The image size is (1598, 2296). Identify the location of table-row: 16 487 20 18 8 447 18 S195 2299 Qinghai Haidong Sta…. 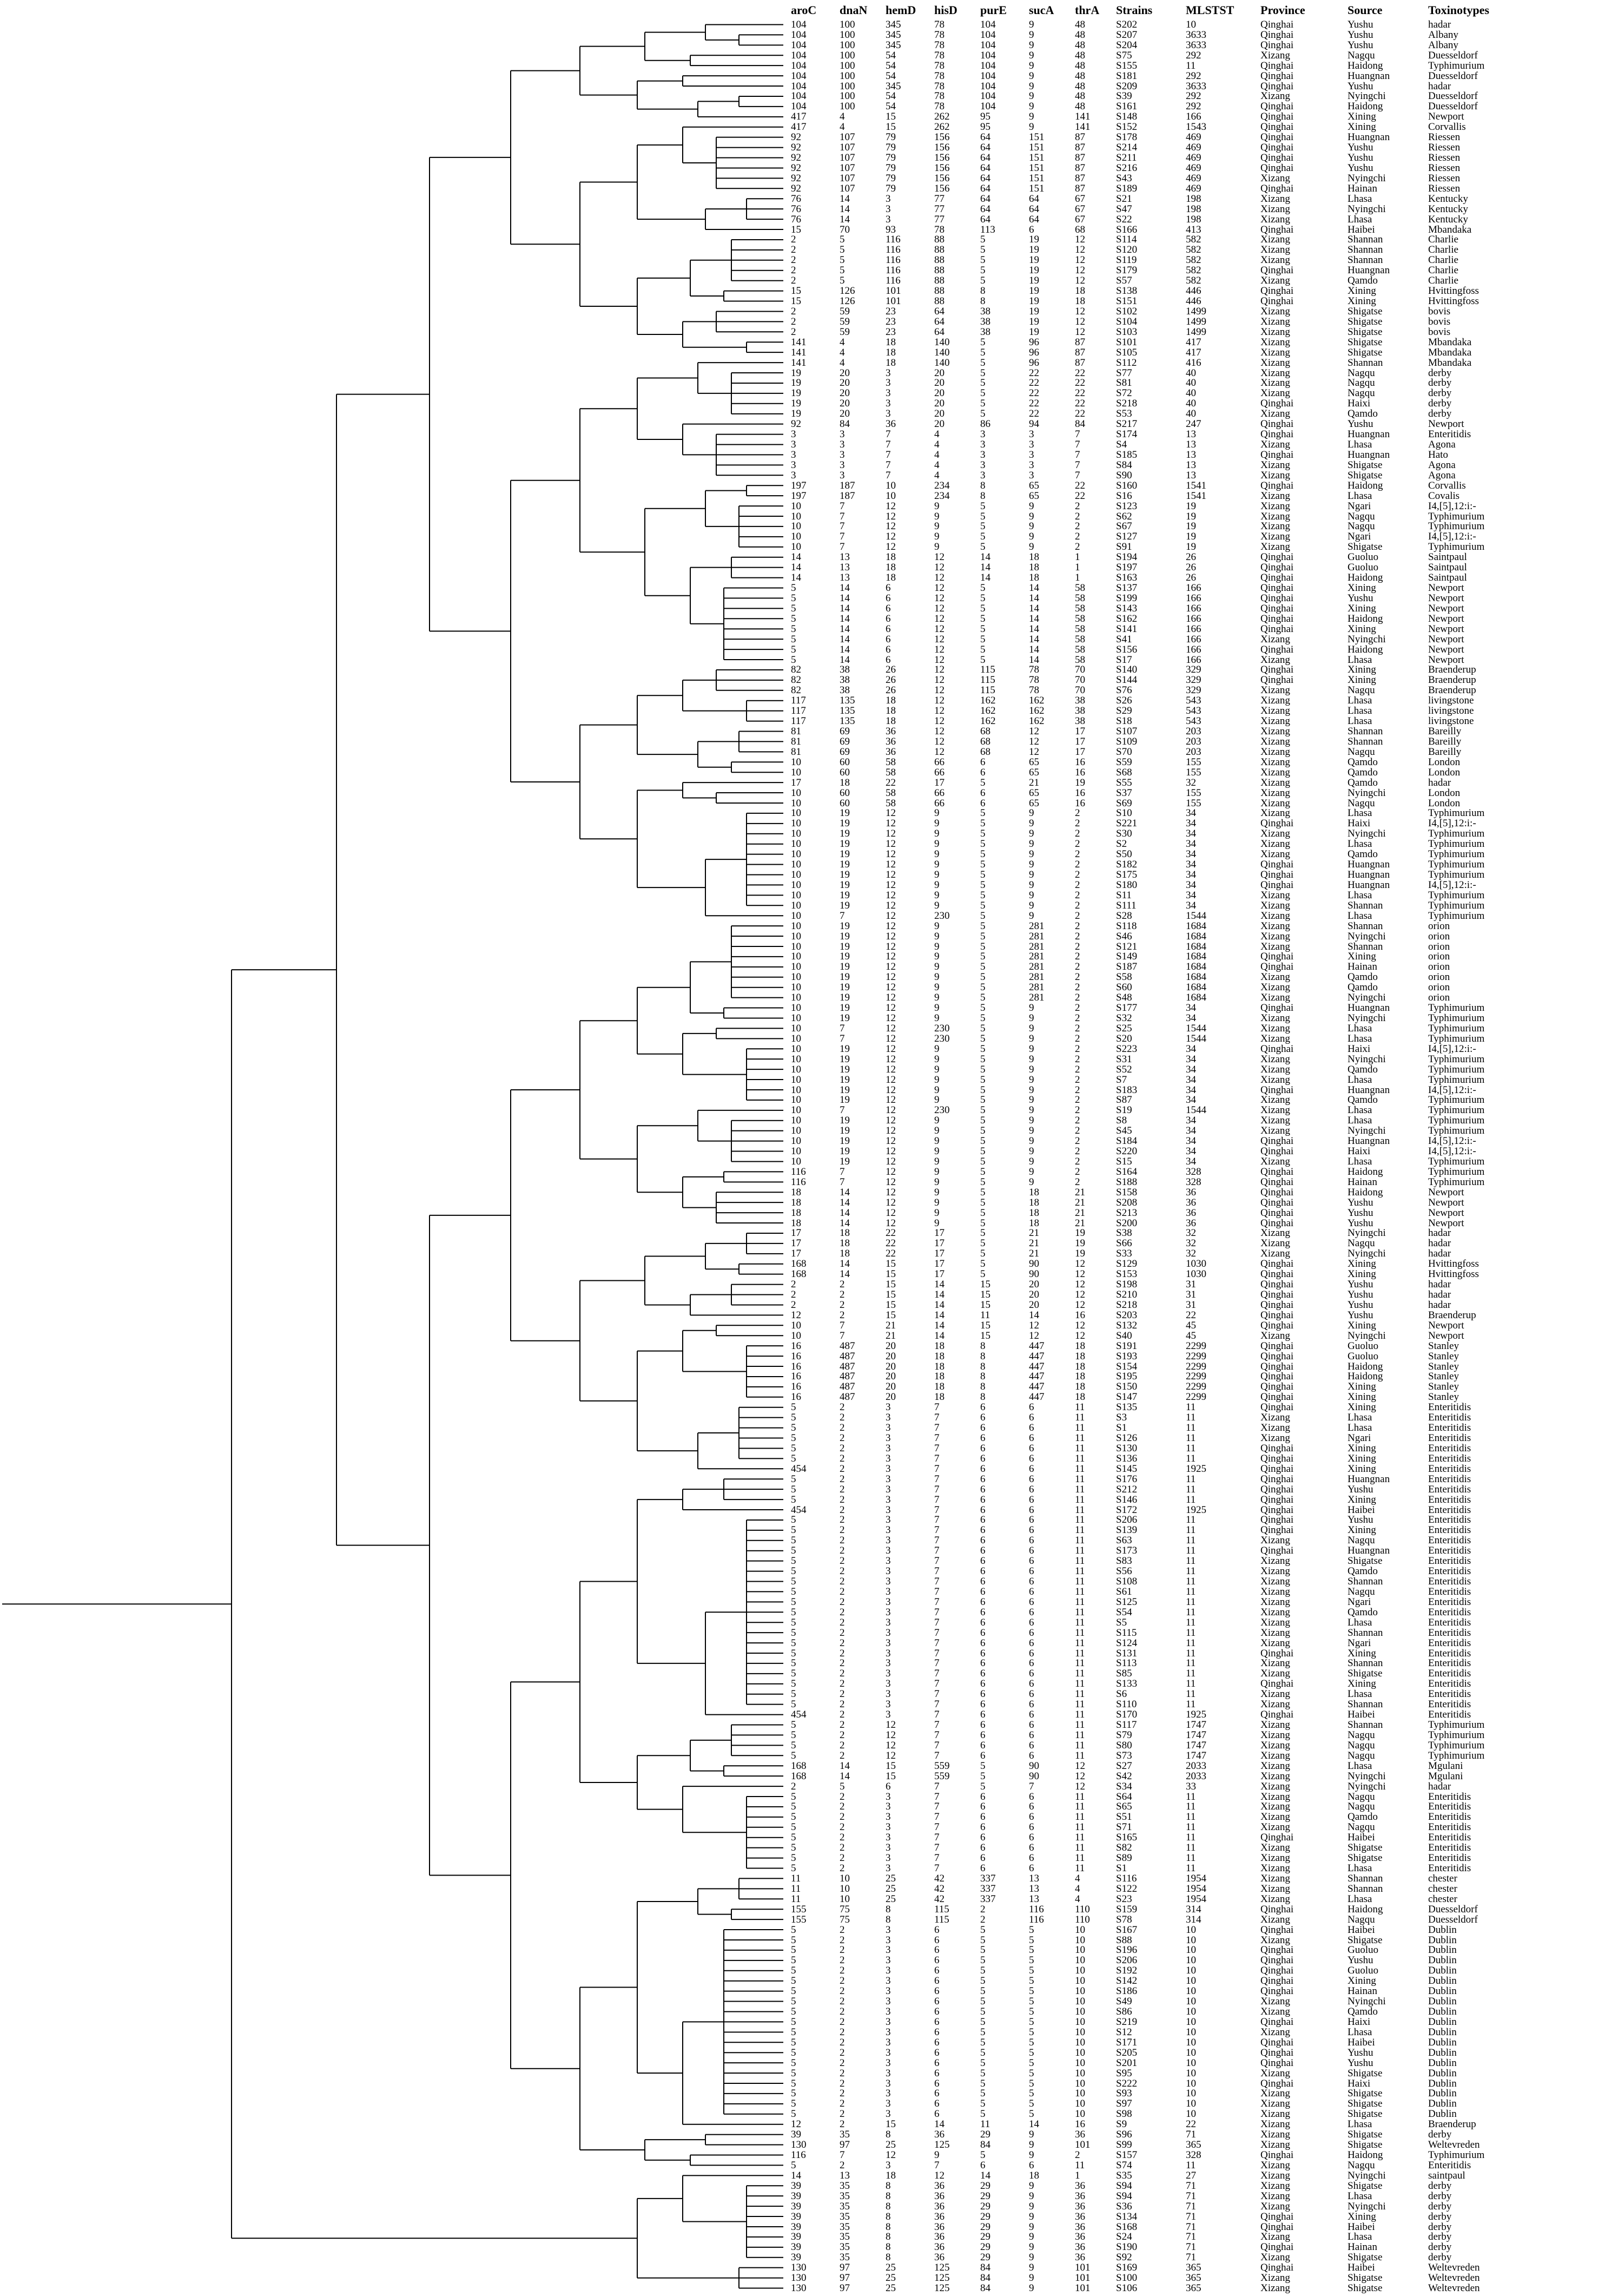
(799, 1376).